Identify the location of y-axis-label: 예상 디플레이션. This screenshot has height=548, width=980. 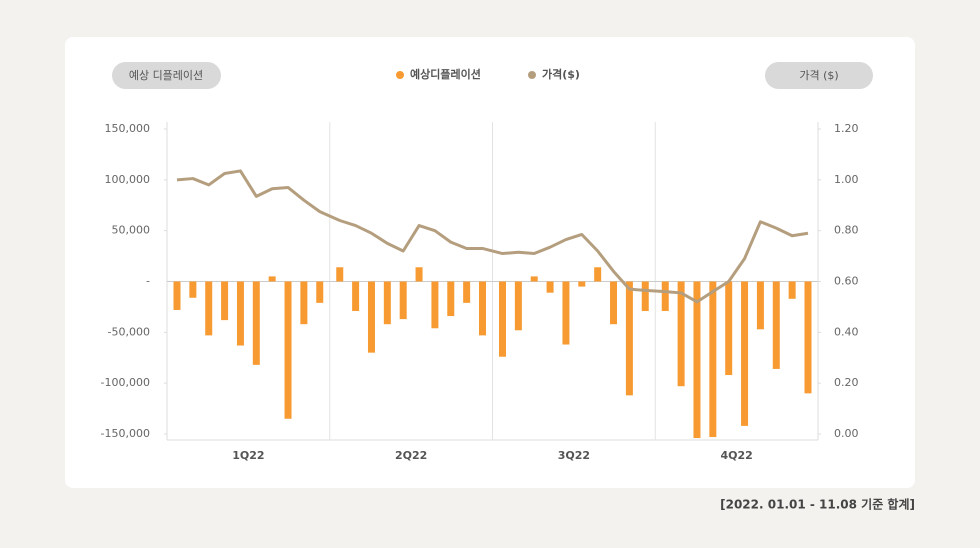
(166, 75).